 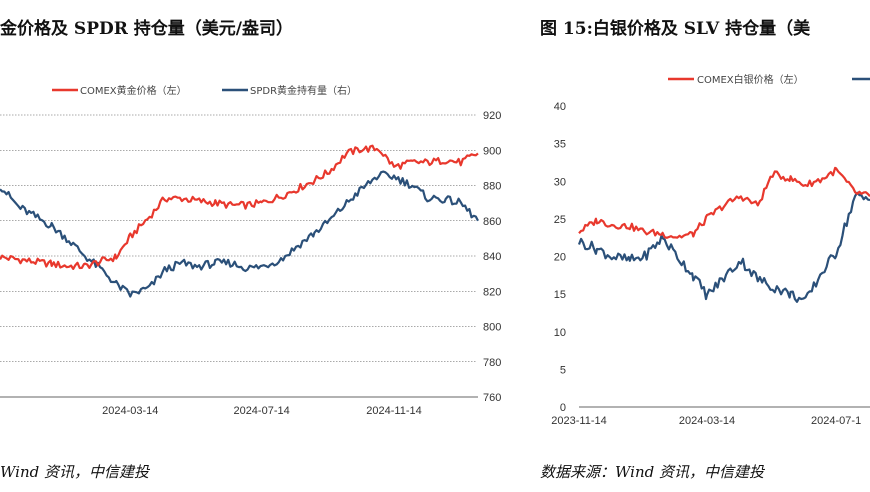 I want to click on y-left-tick-label: 0, so click(x=563, y=408).